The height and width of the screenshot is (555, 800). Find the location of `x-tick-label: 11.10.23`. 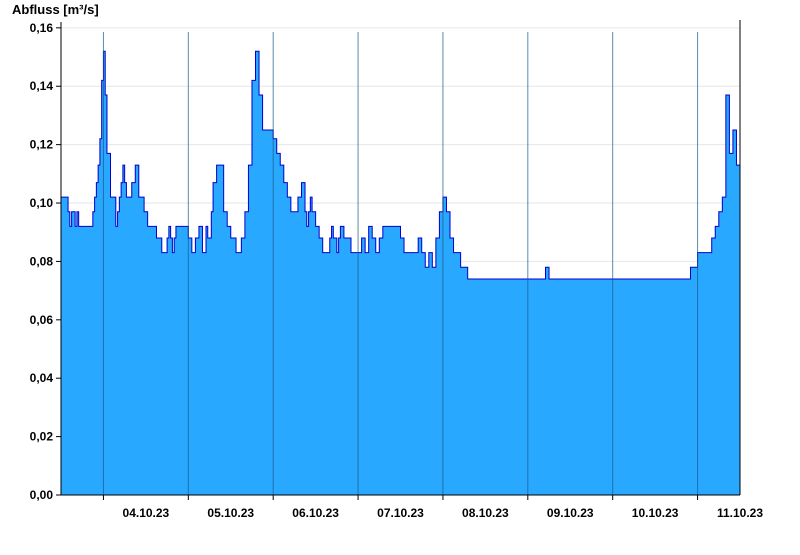

x-tick-label: 11.10.23 is located at coordinates (740, 513).